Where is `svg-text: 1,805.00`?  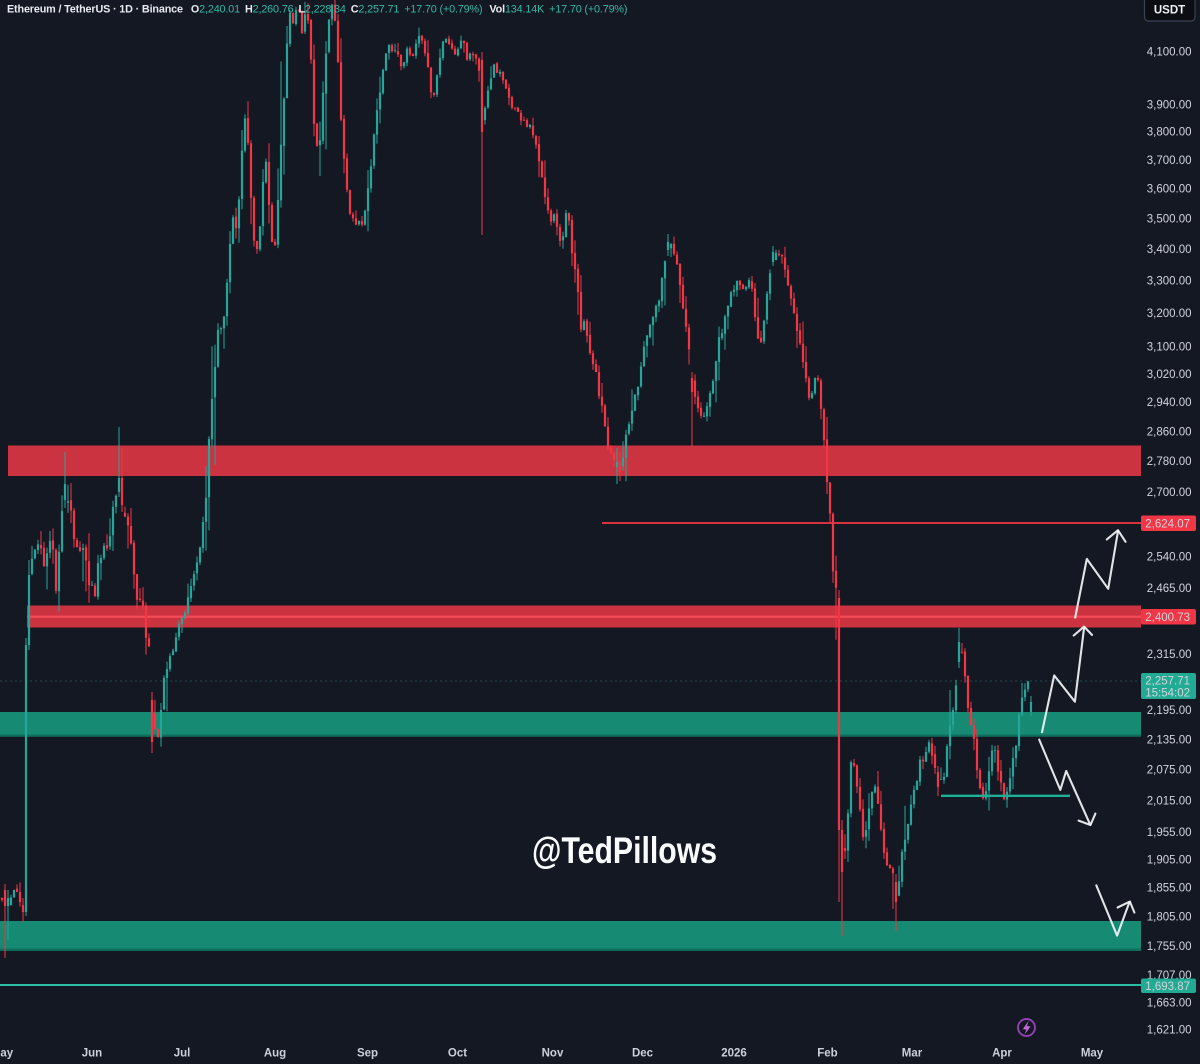 svg-text: 1,805.00 is located at coordinates (1169, 917).